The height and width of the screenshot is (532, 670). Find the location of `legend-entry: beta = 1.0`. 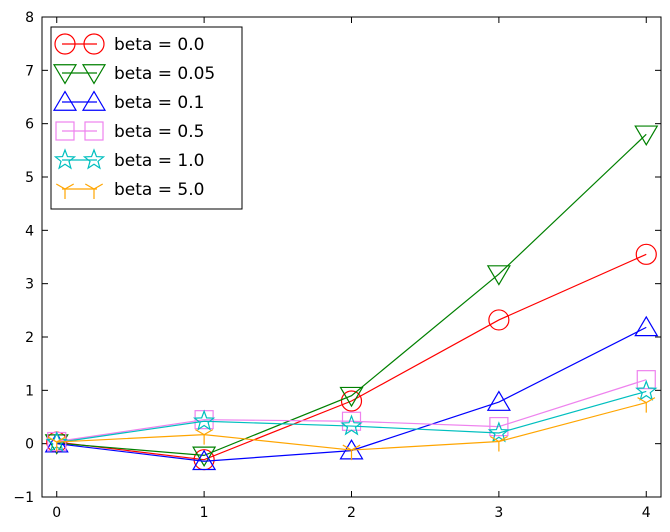

legend-entry: beta = 1.0 is located at coordinates (128, 159).